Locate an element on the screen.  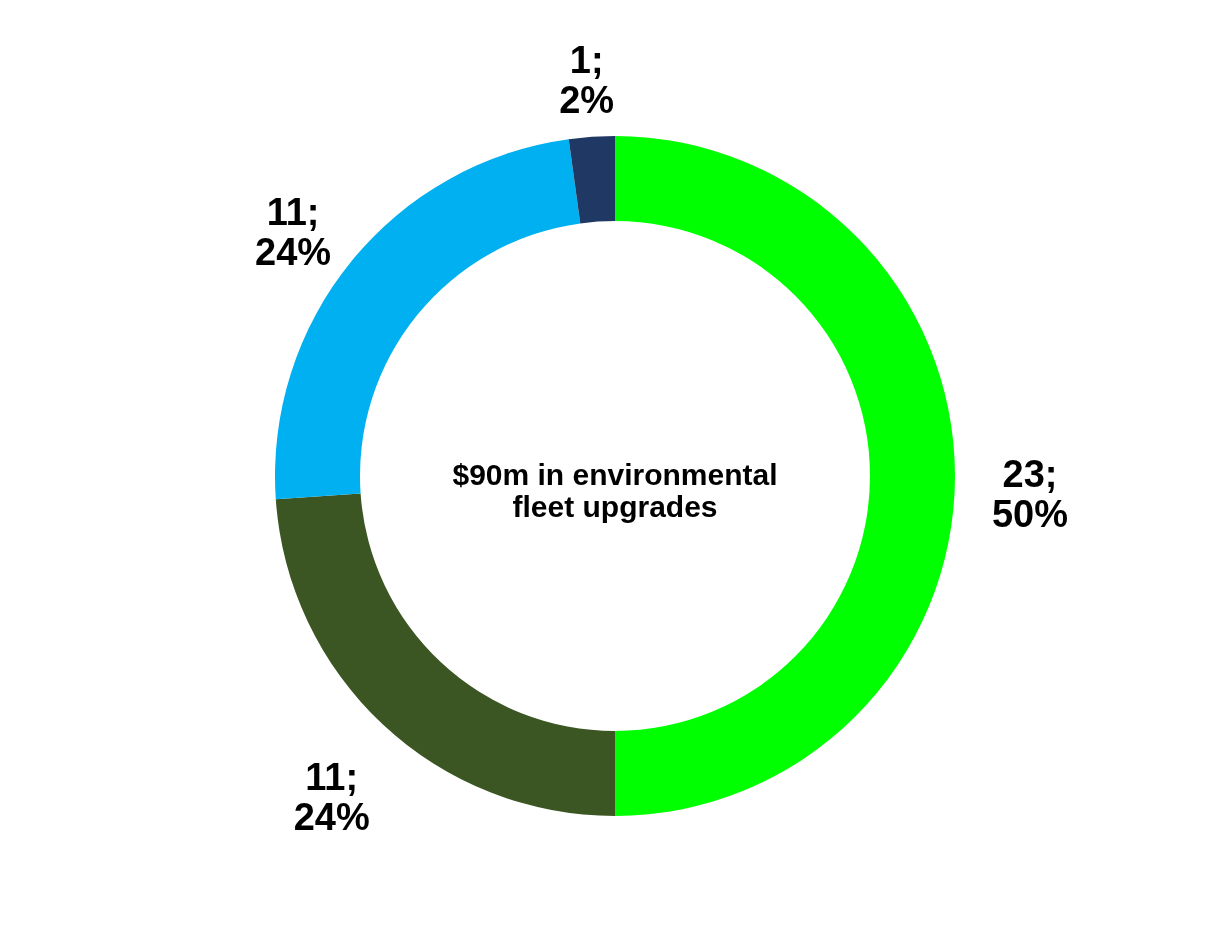
data-label: 23; 50% is located at coordinates (1030, 494).